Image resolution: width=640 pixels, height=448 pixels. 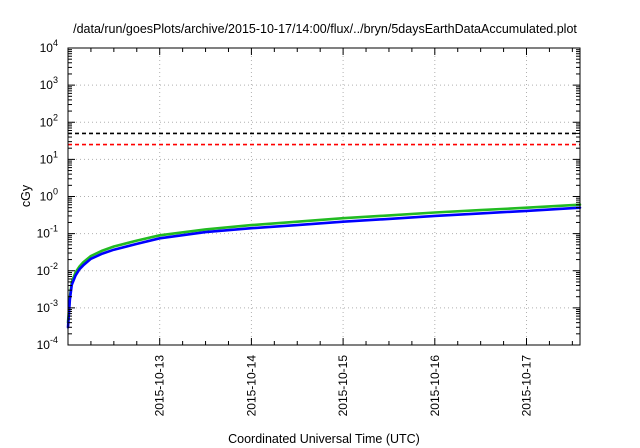 What do you see at coordinates (47, 343) in the screenshot?
I see `y-tick-label: 10⁻⁴` at bounding box center [47, 343].